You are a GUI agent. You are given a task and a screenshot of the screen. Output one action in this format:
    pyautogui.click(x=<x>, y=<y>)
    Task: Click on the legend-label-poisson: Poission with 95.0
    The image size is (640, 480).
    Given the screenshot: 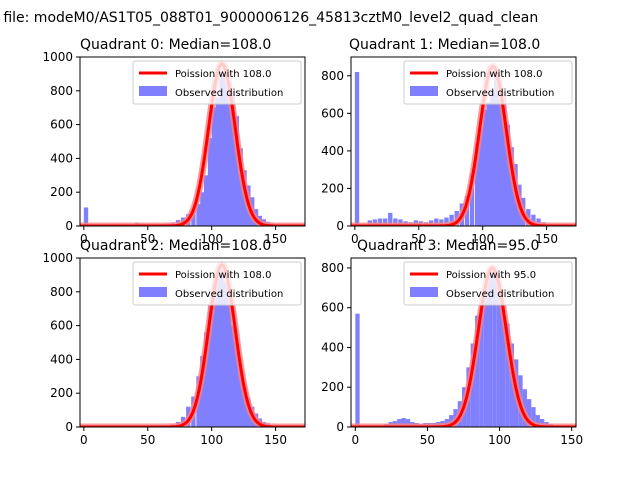 What is the action you would take?
    pyautogui.click(x=491, y=275)
    